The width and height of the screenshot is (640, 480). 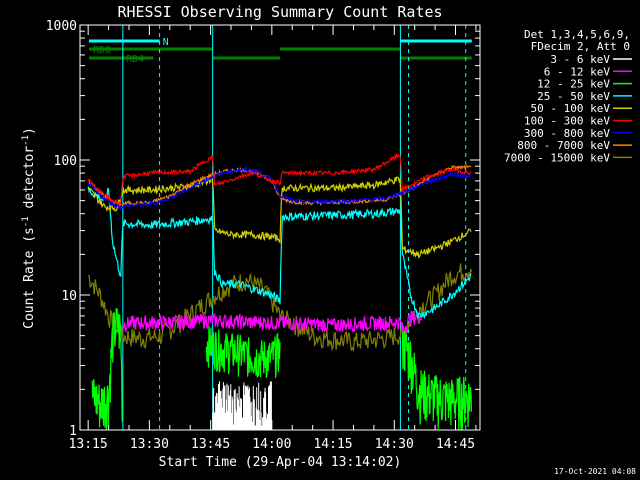 What do you see at coordinates (571, 108) in the screenshot?
I see `legend-entry-label: 50 - 100 keV` at bounding box center [571, 108].